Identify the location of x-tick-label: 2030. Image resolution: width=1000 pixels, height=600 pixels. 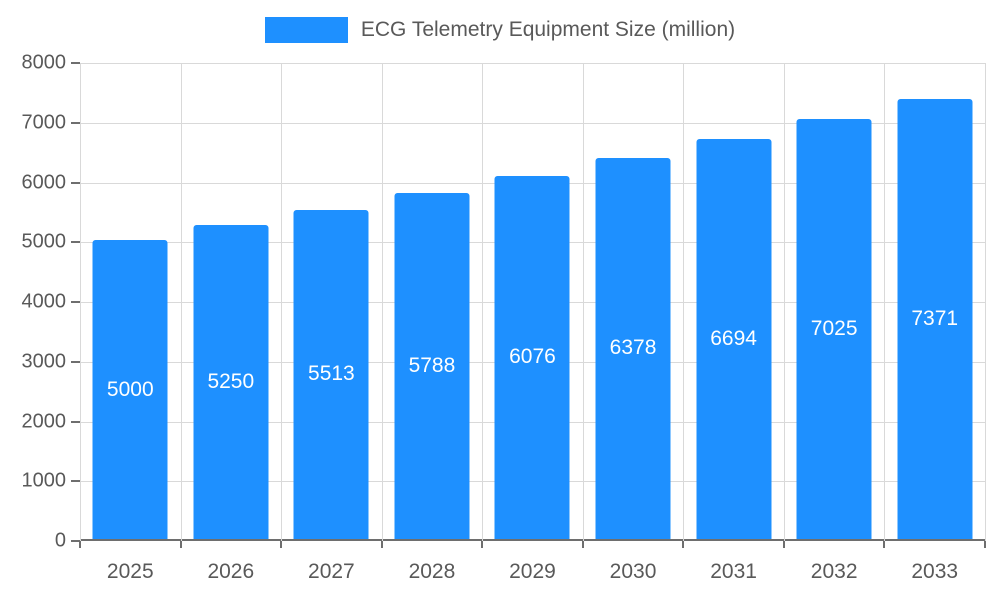
(633, 571).